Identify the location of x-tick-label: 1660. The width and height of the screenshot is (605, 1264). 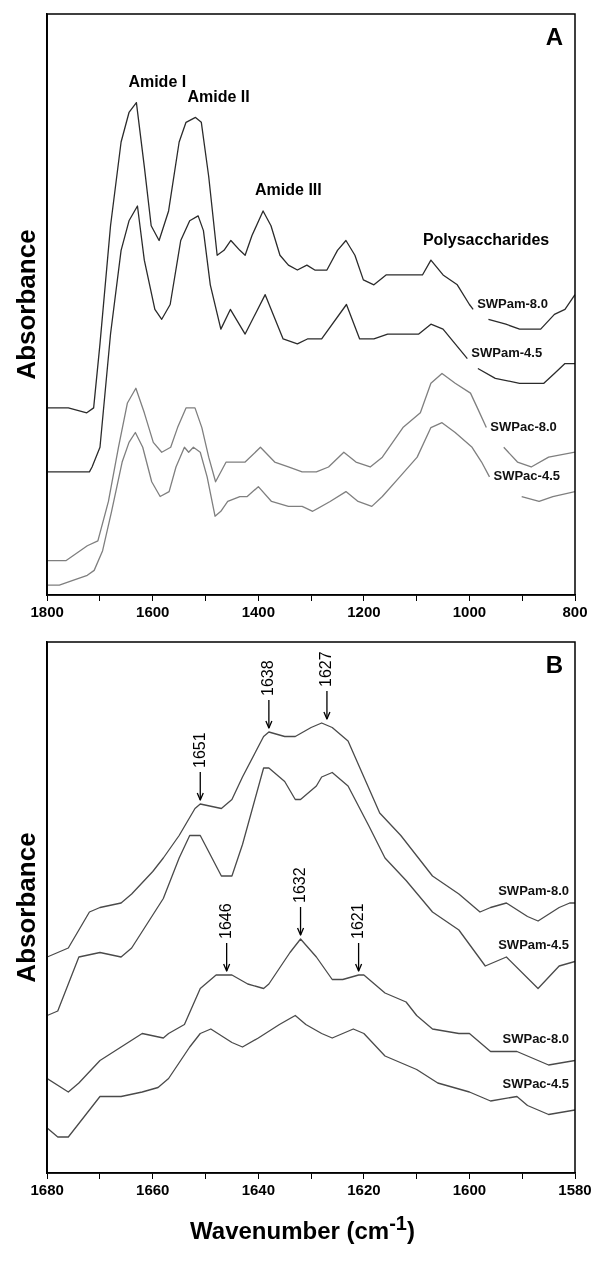
(153, 1190).